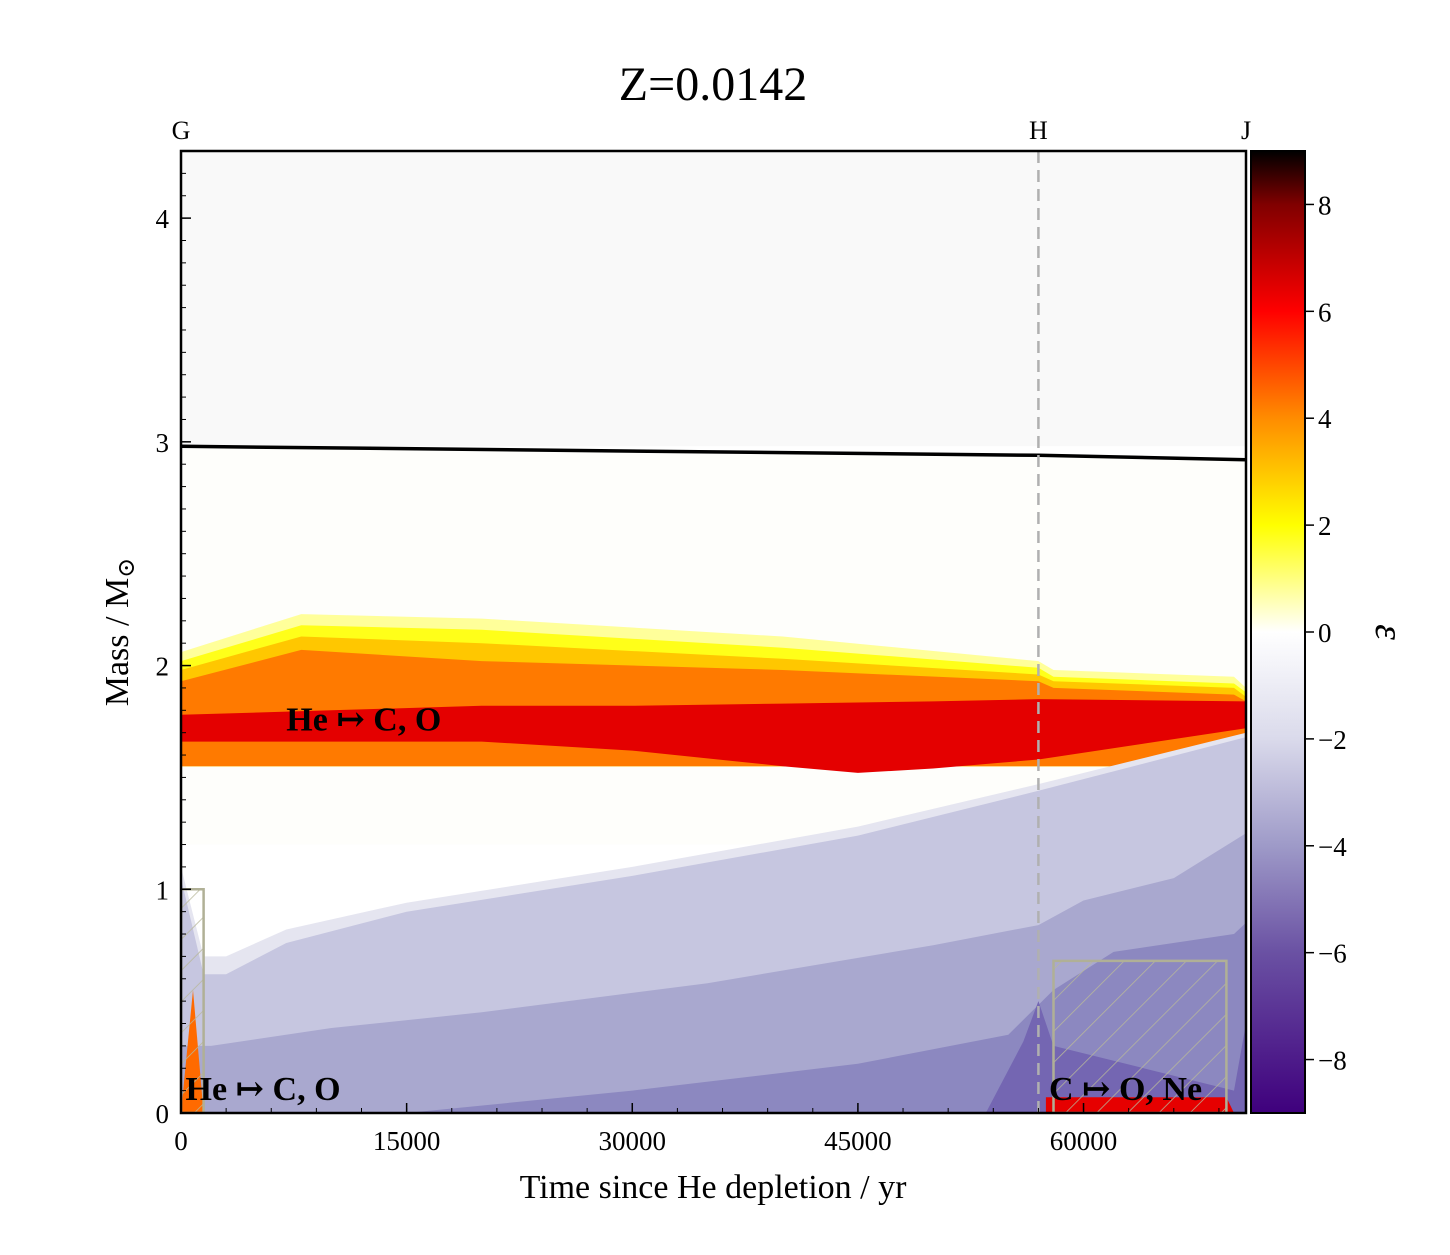  What do you see at coordinates (697, 1129) in the screenshot?
I see `x-axis-ticks: 0 15000 30000 45000 60000` at bounding box center [697, 1129].